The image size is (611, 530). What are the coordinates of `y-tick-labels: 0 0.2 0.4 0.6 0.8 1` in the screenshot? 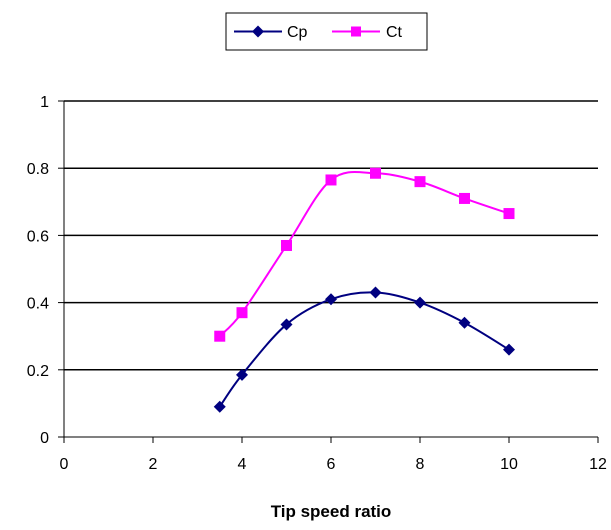 It's located at (38, 270).